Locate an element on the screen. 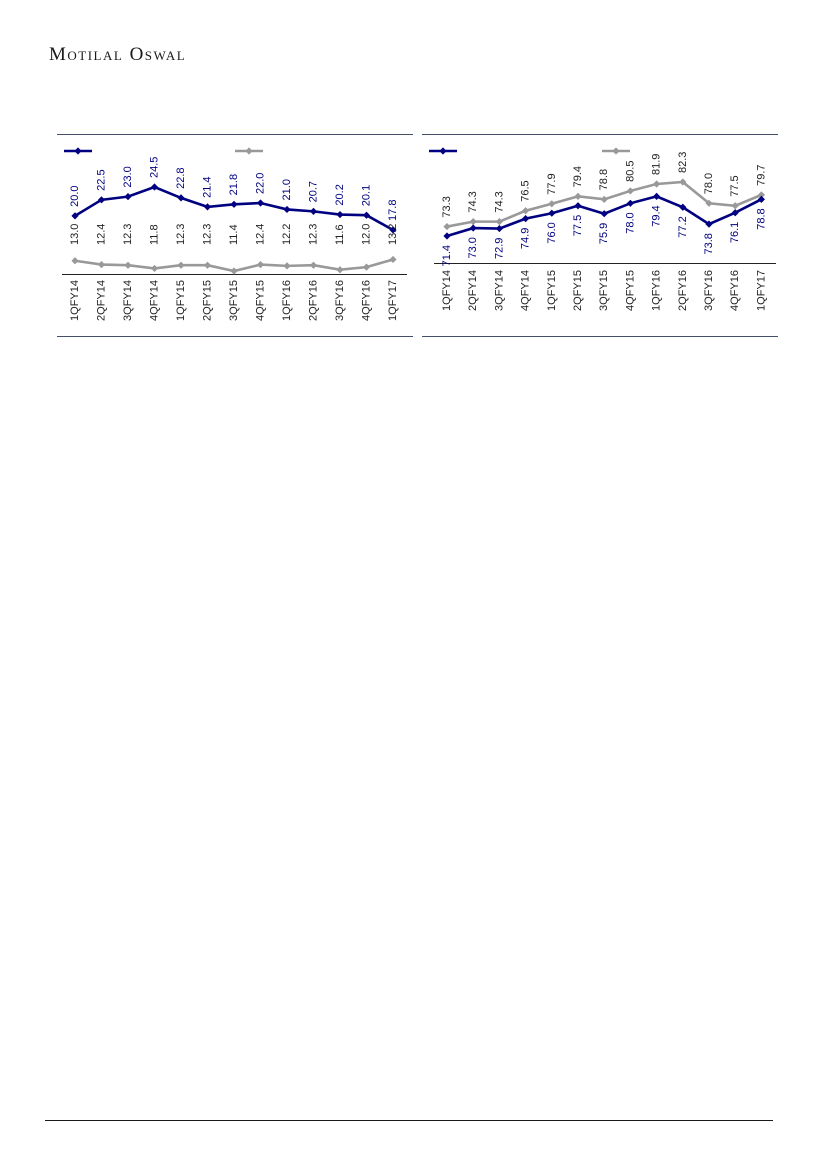  x-tick-label: 4QFY16 is located at coordinates (367, 300).